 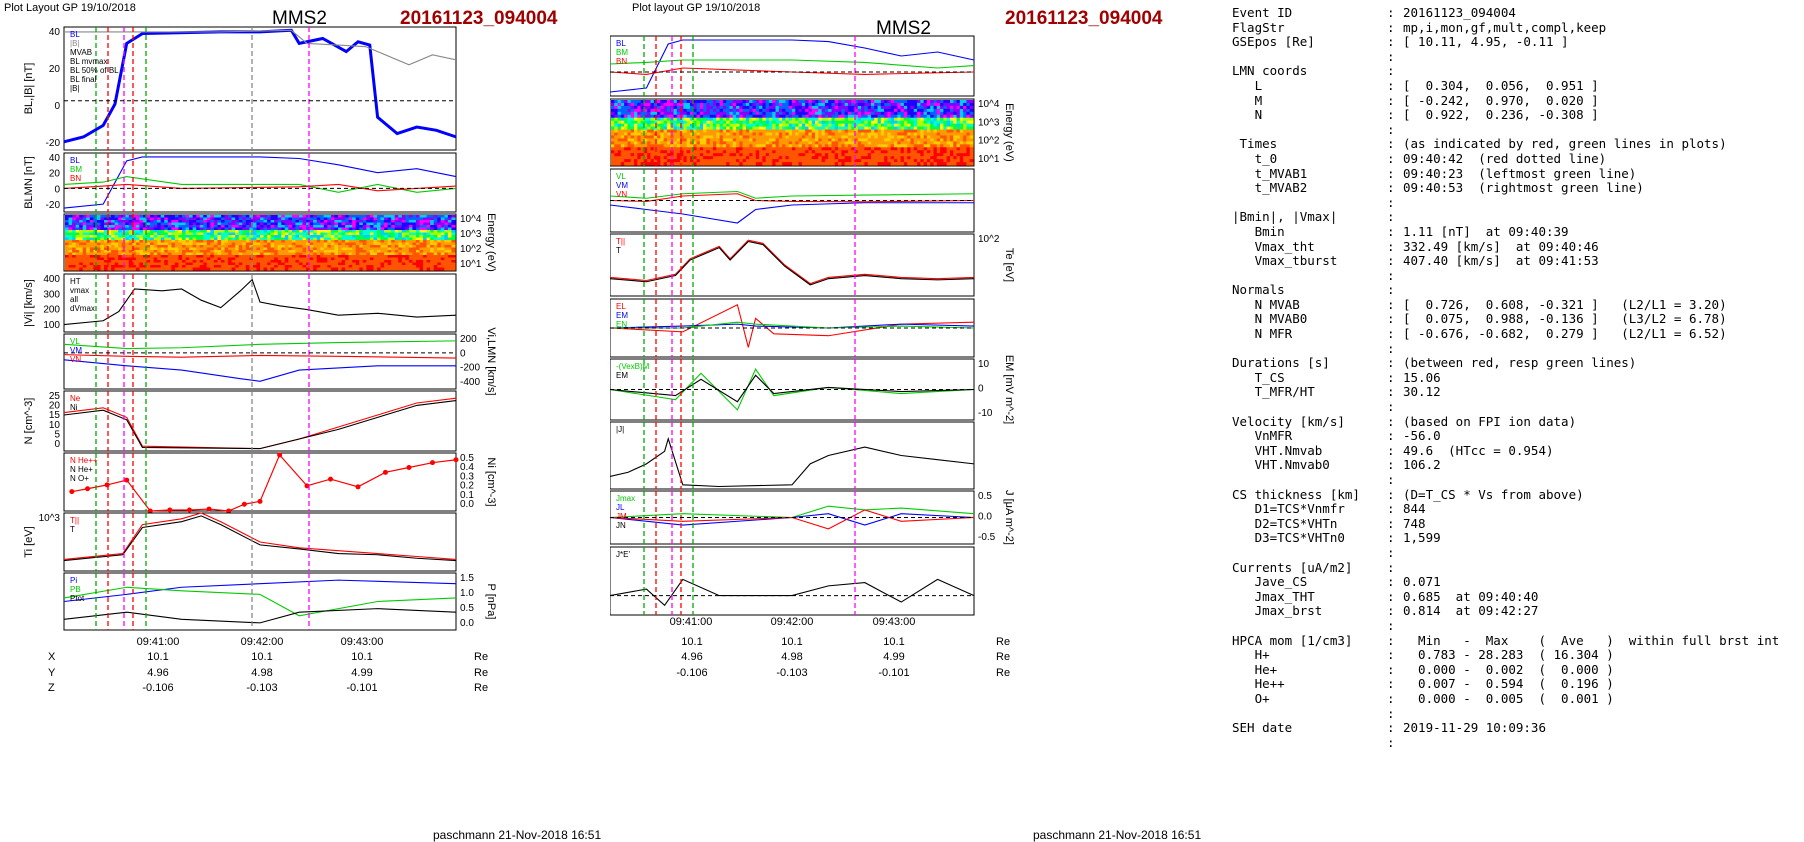 What do you see at coordinates (894, 622) in the screenshot?
I see `time-tick-label: 09:43:00` at bounding box center [894, 622].